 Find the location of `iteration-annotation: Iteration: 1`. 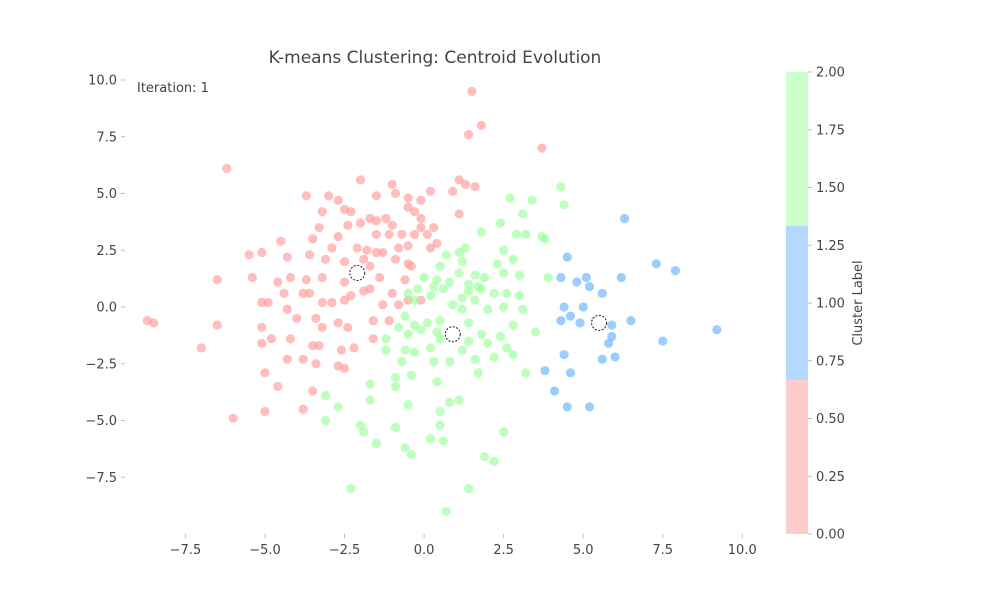

iteration-annotation: Iteration: 1 is located at coordinates (173, 88).